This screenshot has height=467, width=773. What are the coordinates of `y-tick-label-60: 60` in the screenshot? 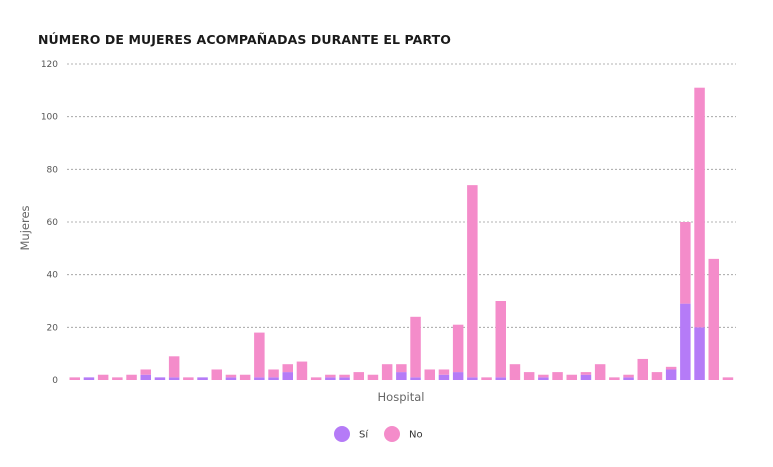 It's located at (53, 223).